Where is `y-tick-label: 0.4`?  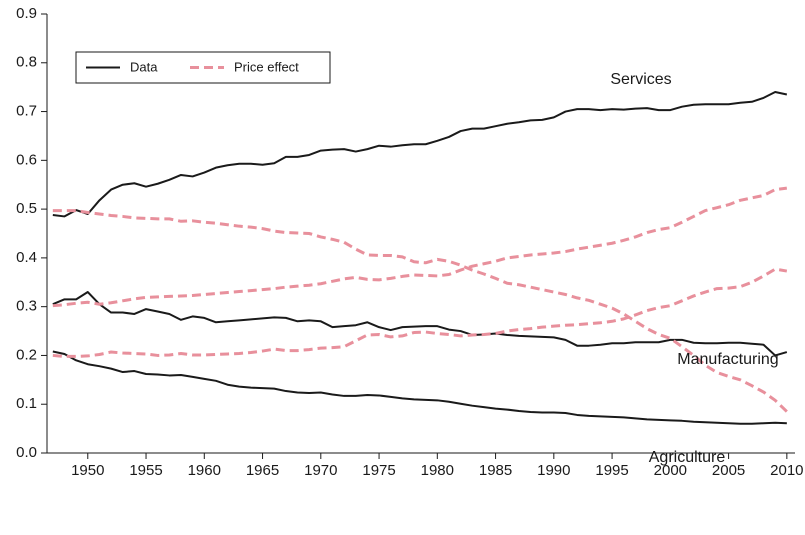
y-tick-label: 0.4 is located at coordinates (26, 257).